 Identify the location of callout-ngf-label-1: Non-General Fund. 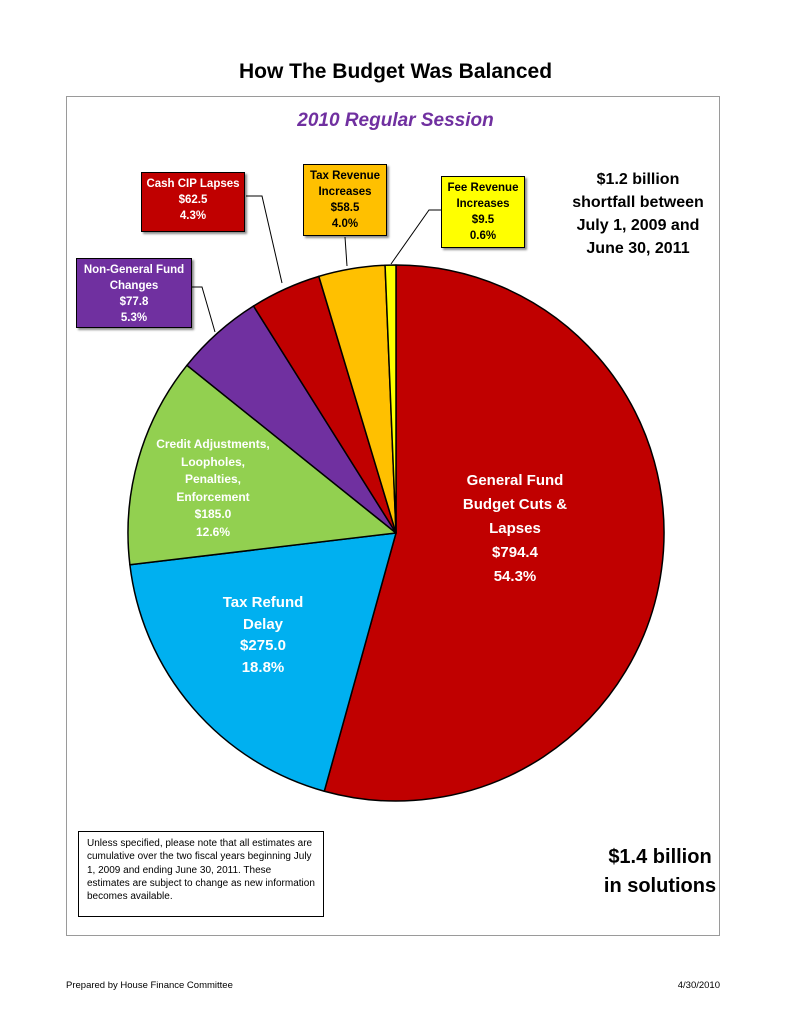
(134, 270).